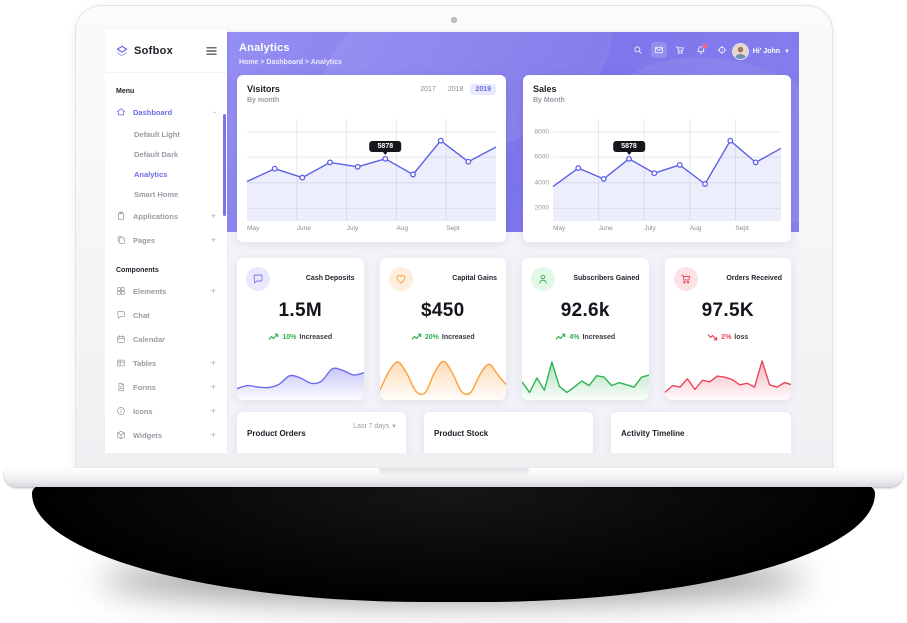 Image resolution: width=907 pixels, height=623 pixels. What do you see at coordinates (224, 165) in the screenshot?
I see `sidebar-scrollbar` at bounding box center [224, 165].